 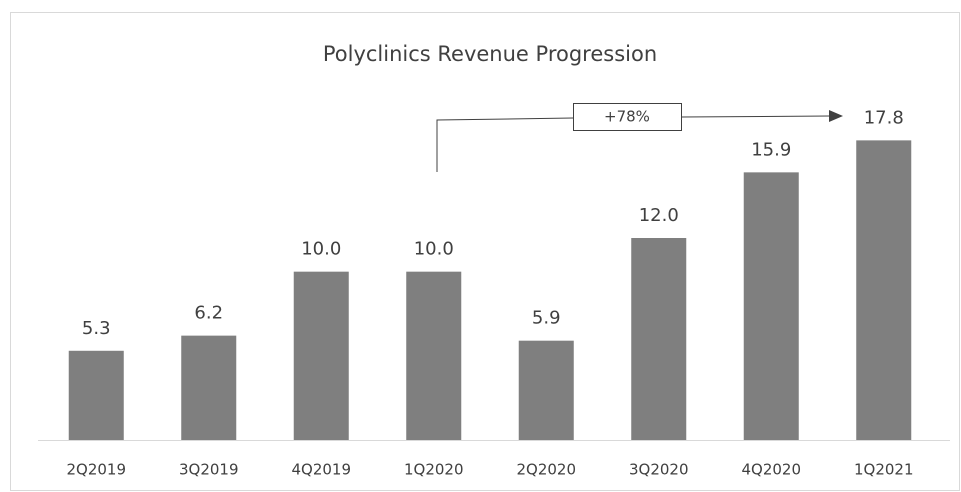 What do you see at coordinates (836, 116) in the screenshot?
I see `arrow-head` at bounding box center [836, 116].